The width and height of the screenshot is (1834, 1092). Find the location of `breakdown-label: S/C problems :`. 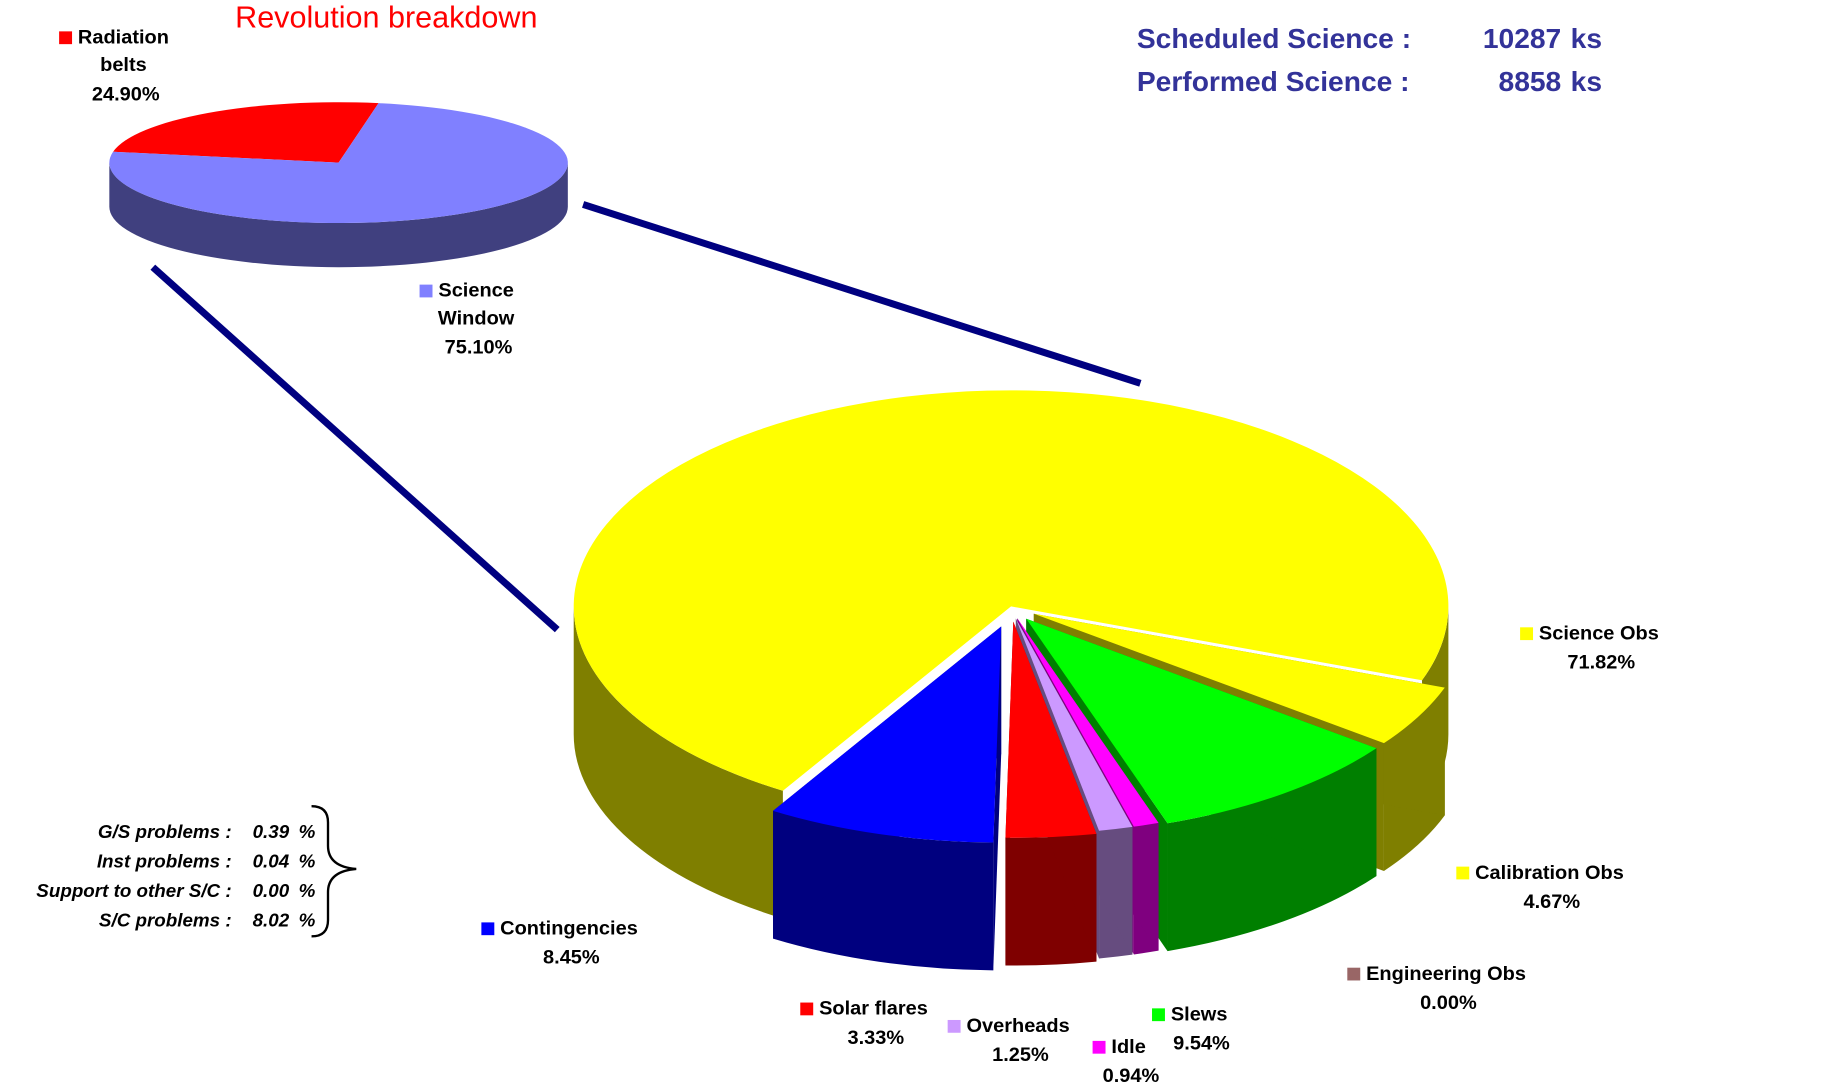

breakdown-label: S/C problems : is located at coordinates (165, 920).